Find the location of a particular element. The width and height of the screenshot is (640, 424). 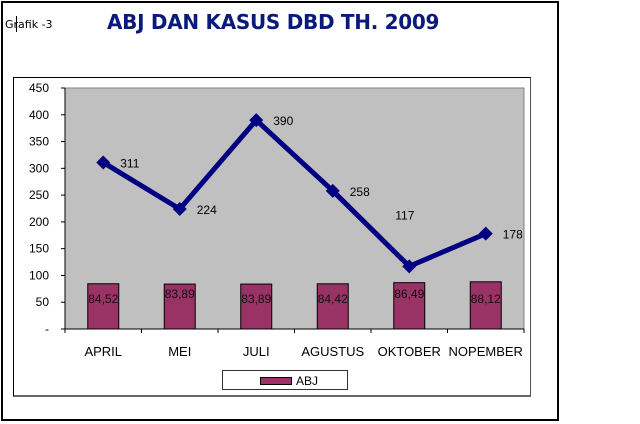

y-tick-label: 250 is located at coordinates (39, 195).